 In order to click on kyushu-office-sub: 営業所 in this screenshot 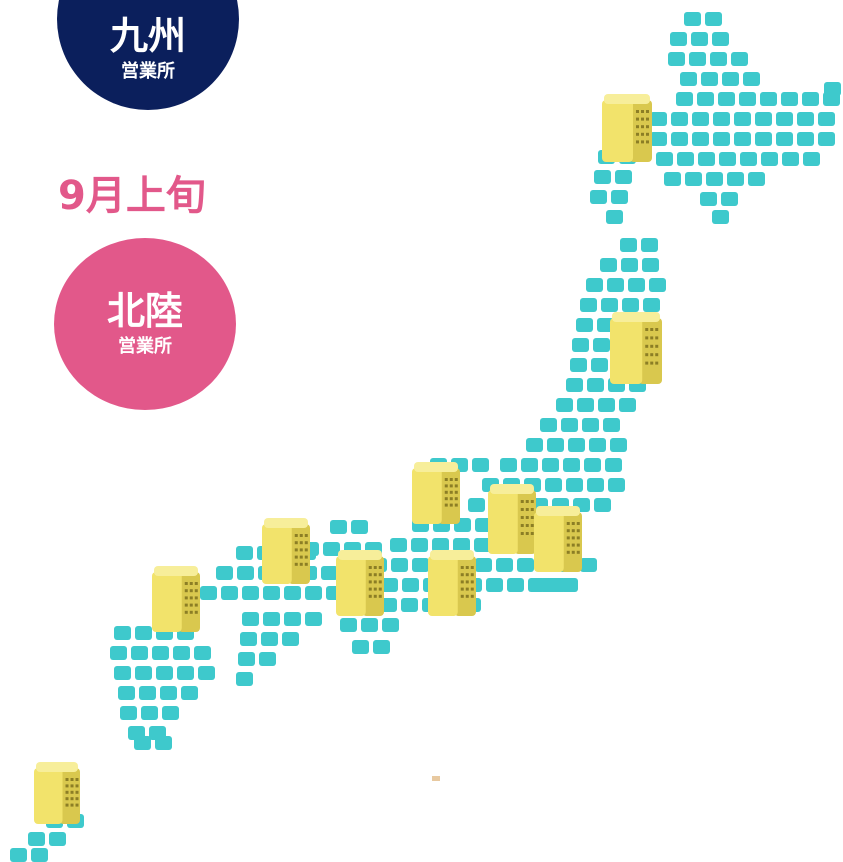, I will do `click(148, 71)`.